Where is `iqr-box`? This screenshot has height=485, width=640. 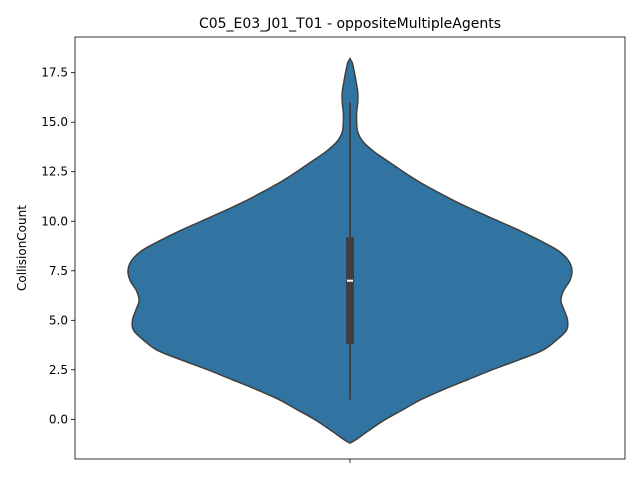 iqr-box is located at coordinates (350, 291).